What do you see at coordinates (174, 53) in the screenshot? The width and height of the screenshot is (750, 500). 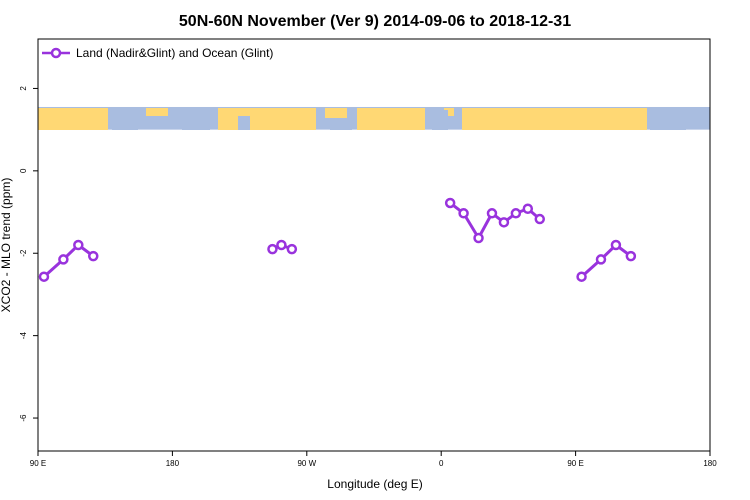 I see `legend-label: Land (Nadir&Glint) and Ocean (Glint)` at bounding box center [174, 53].